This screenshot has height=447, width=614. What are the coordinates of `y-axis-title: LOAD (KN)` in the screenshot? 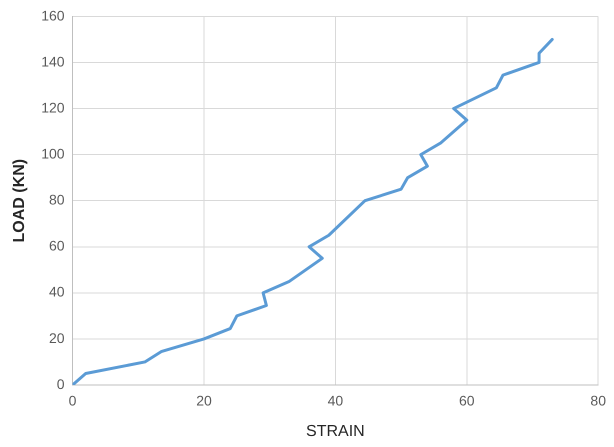 It's located at (19, 200).